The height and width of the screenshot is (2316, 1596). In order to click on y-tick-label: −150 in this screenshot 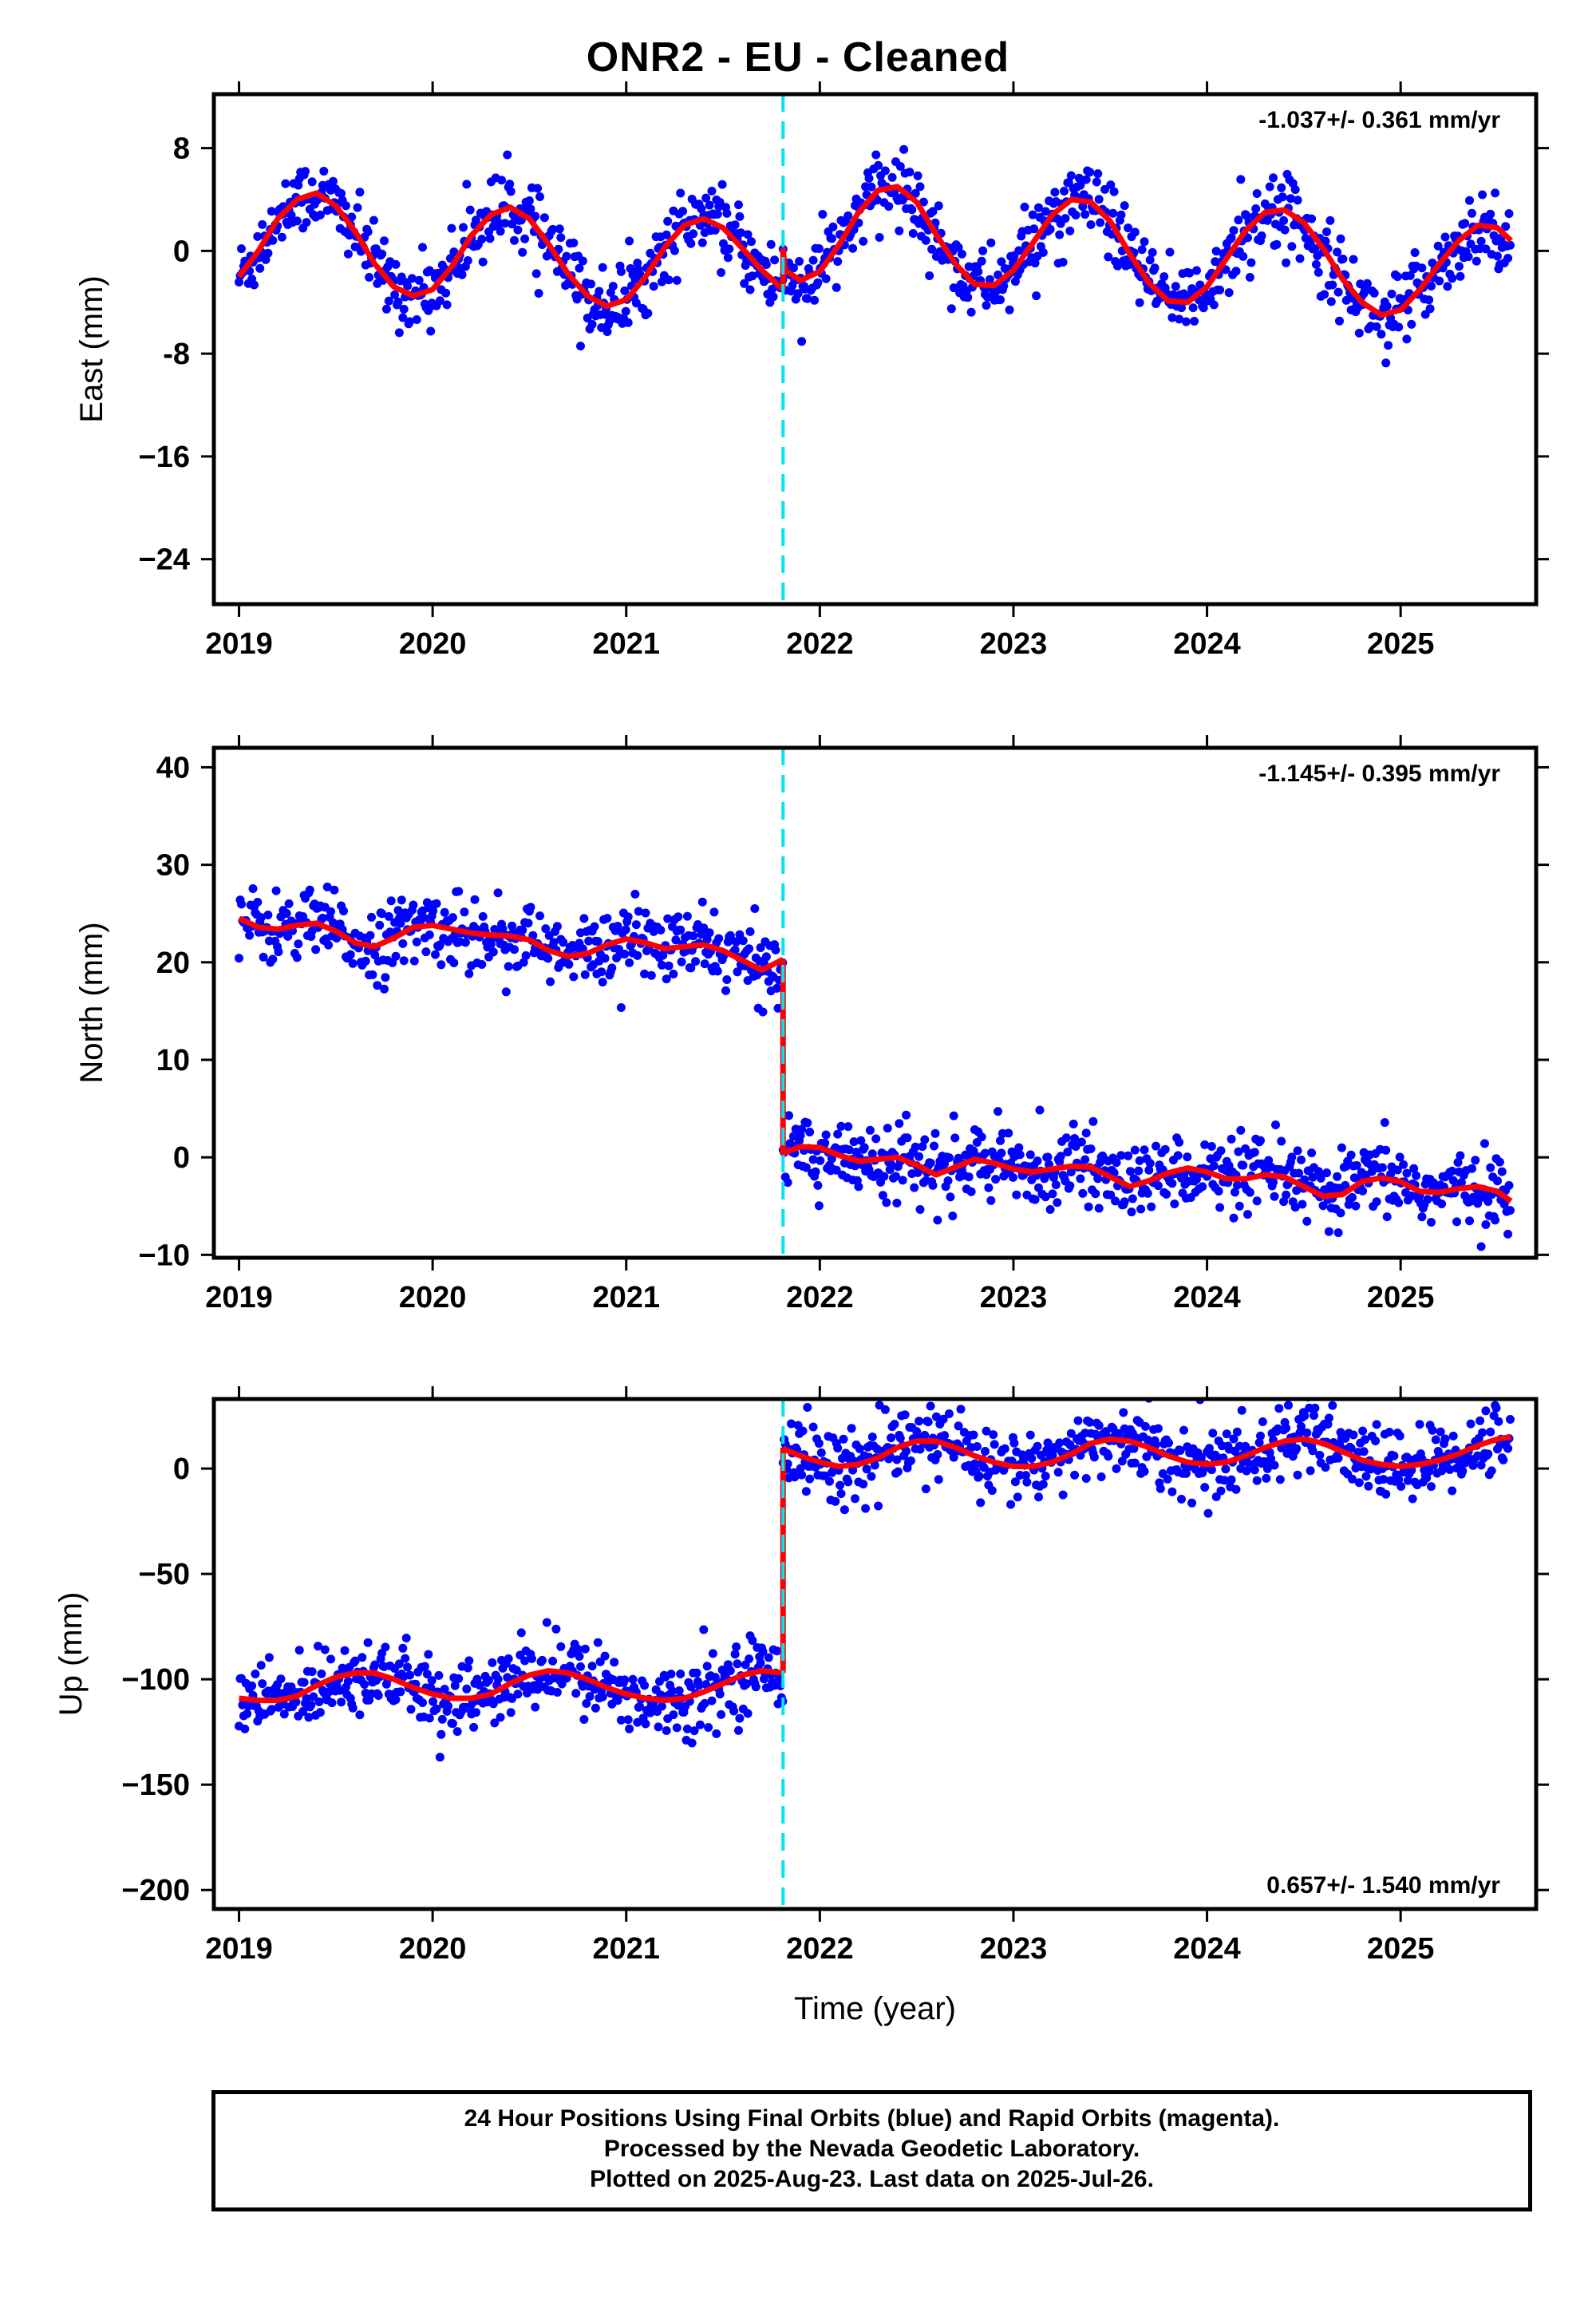, I will do `click(155, 1785)`.